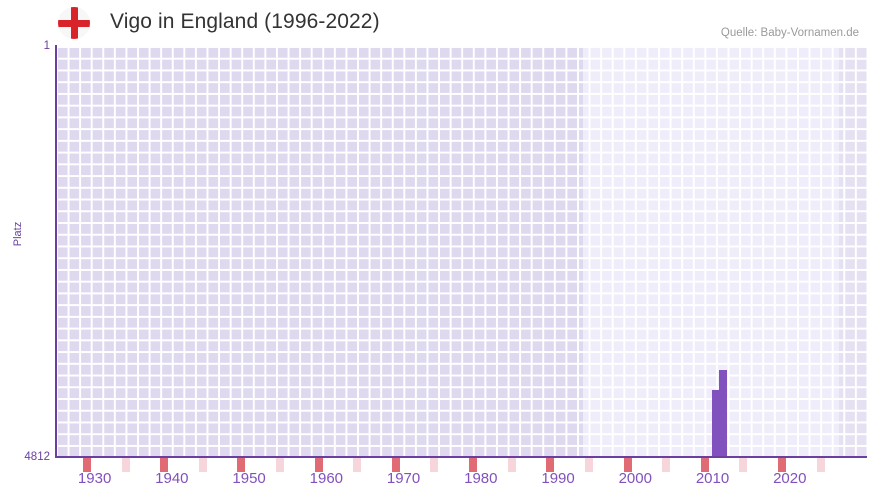 Image resolution: width=873 pixels, height=502 pixels. What do you see at coordinates (461, 457) in the screenshot?
I see `x-axis-line` at bounding box center [461, 457].